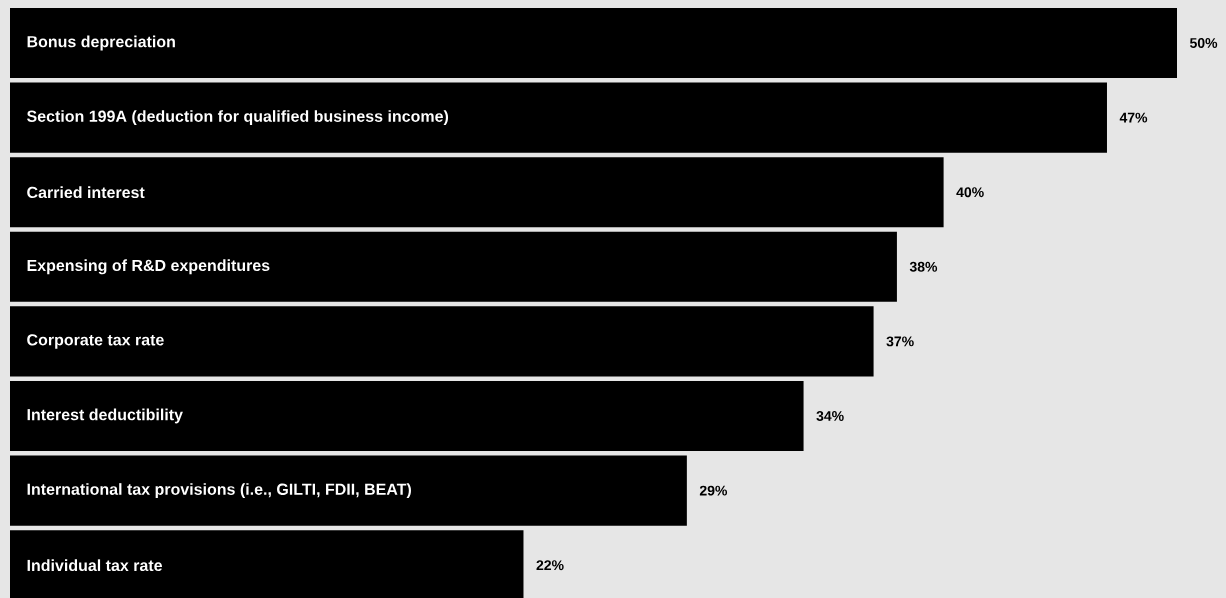 Image resolution: width=1226 pixels, height=598 pixels. Describe the element at coordinates (219, 491) in the screenshot. I see `y-tick-label: International tax provisions (i.e., GILTI, FDII, BEAT)` at that location.